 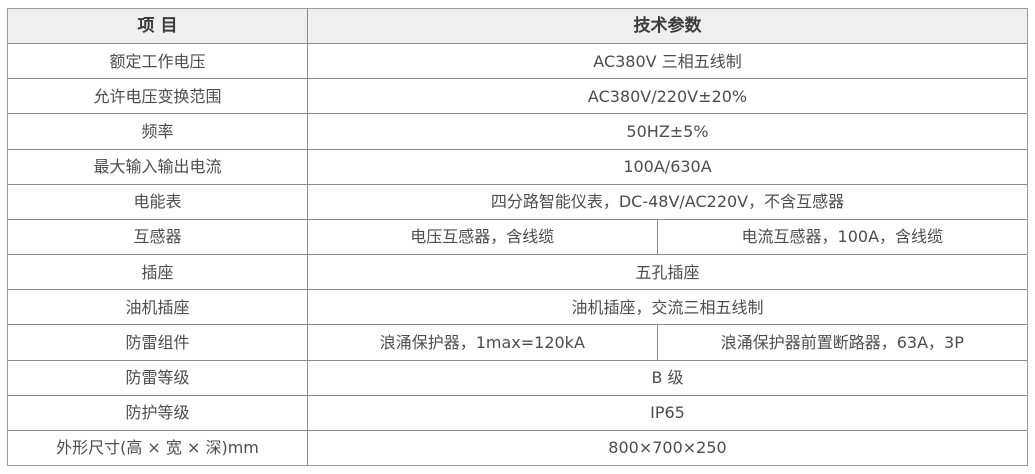 I want to click on value-cell: 100A/630A, so click(x=667, y=167).